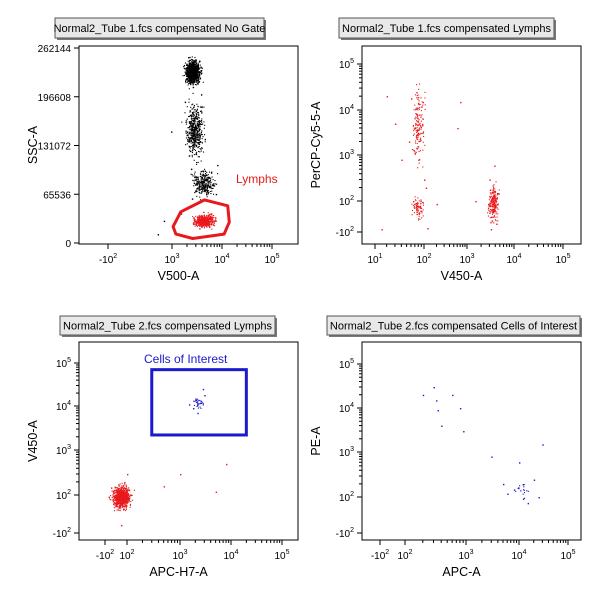  Describe the element at coordinates (201, 219) in the screenshot. I see `gate-polygon-lymphs` at that location.